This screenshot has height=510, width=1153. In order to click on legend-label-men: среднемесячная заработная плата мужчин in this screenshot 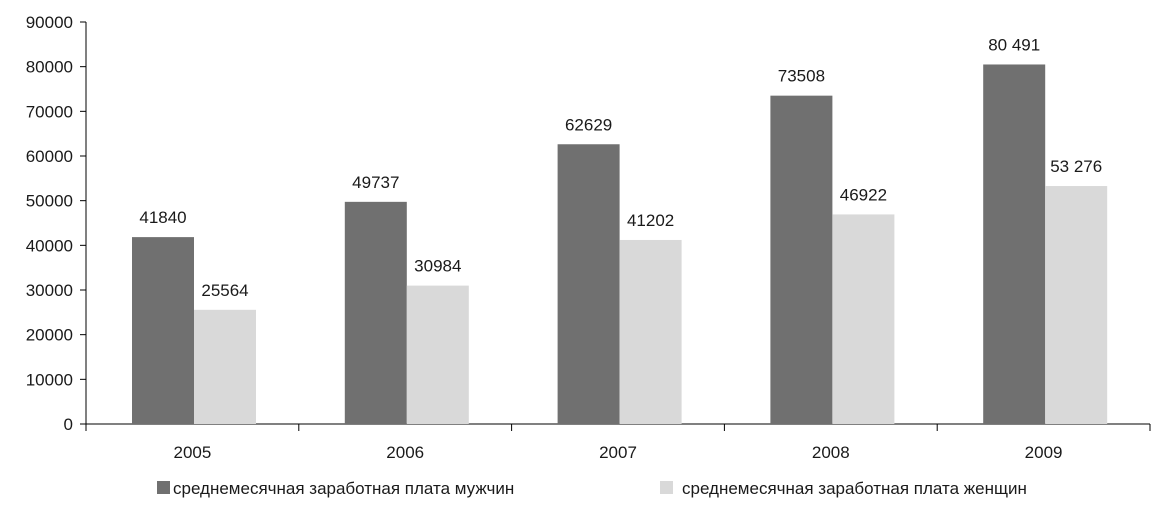, I will do `click(343, 488)`.